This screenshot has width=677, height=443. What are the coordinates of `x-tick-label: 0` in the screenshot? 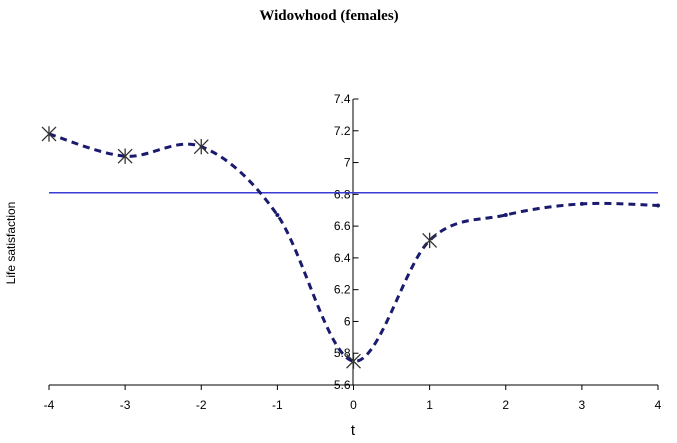 It's located at (353, 405).